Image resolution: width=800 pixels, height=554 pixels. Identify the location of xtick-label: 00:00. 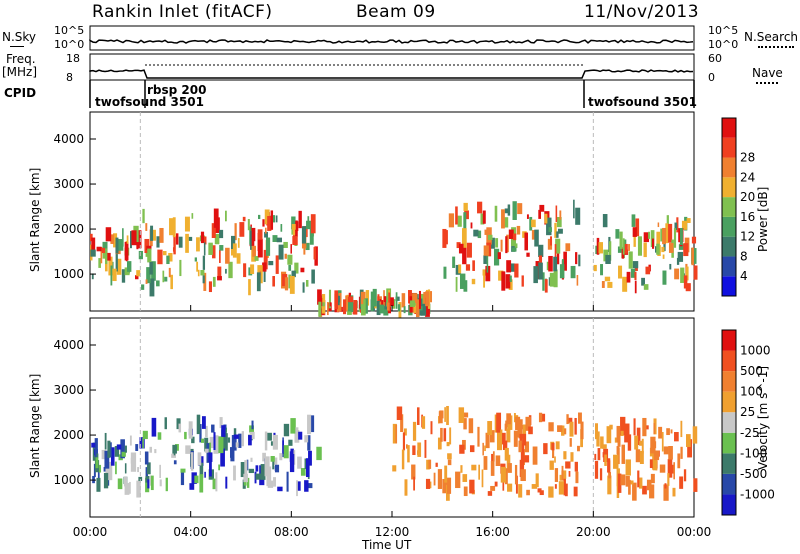
(90, 532).